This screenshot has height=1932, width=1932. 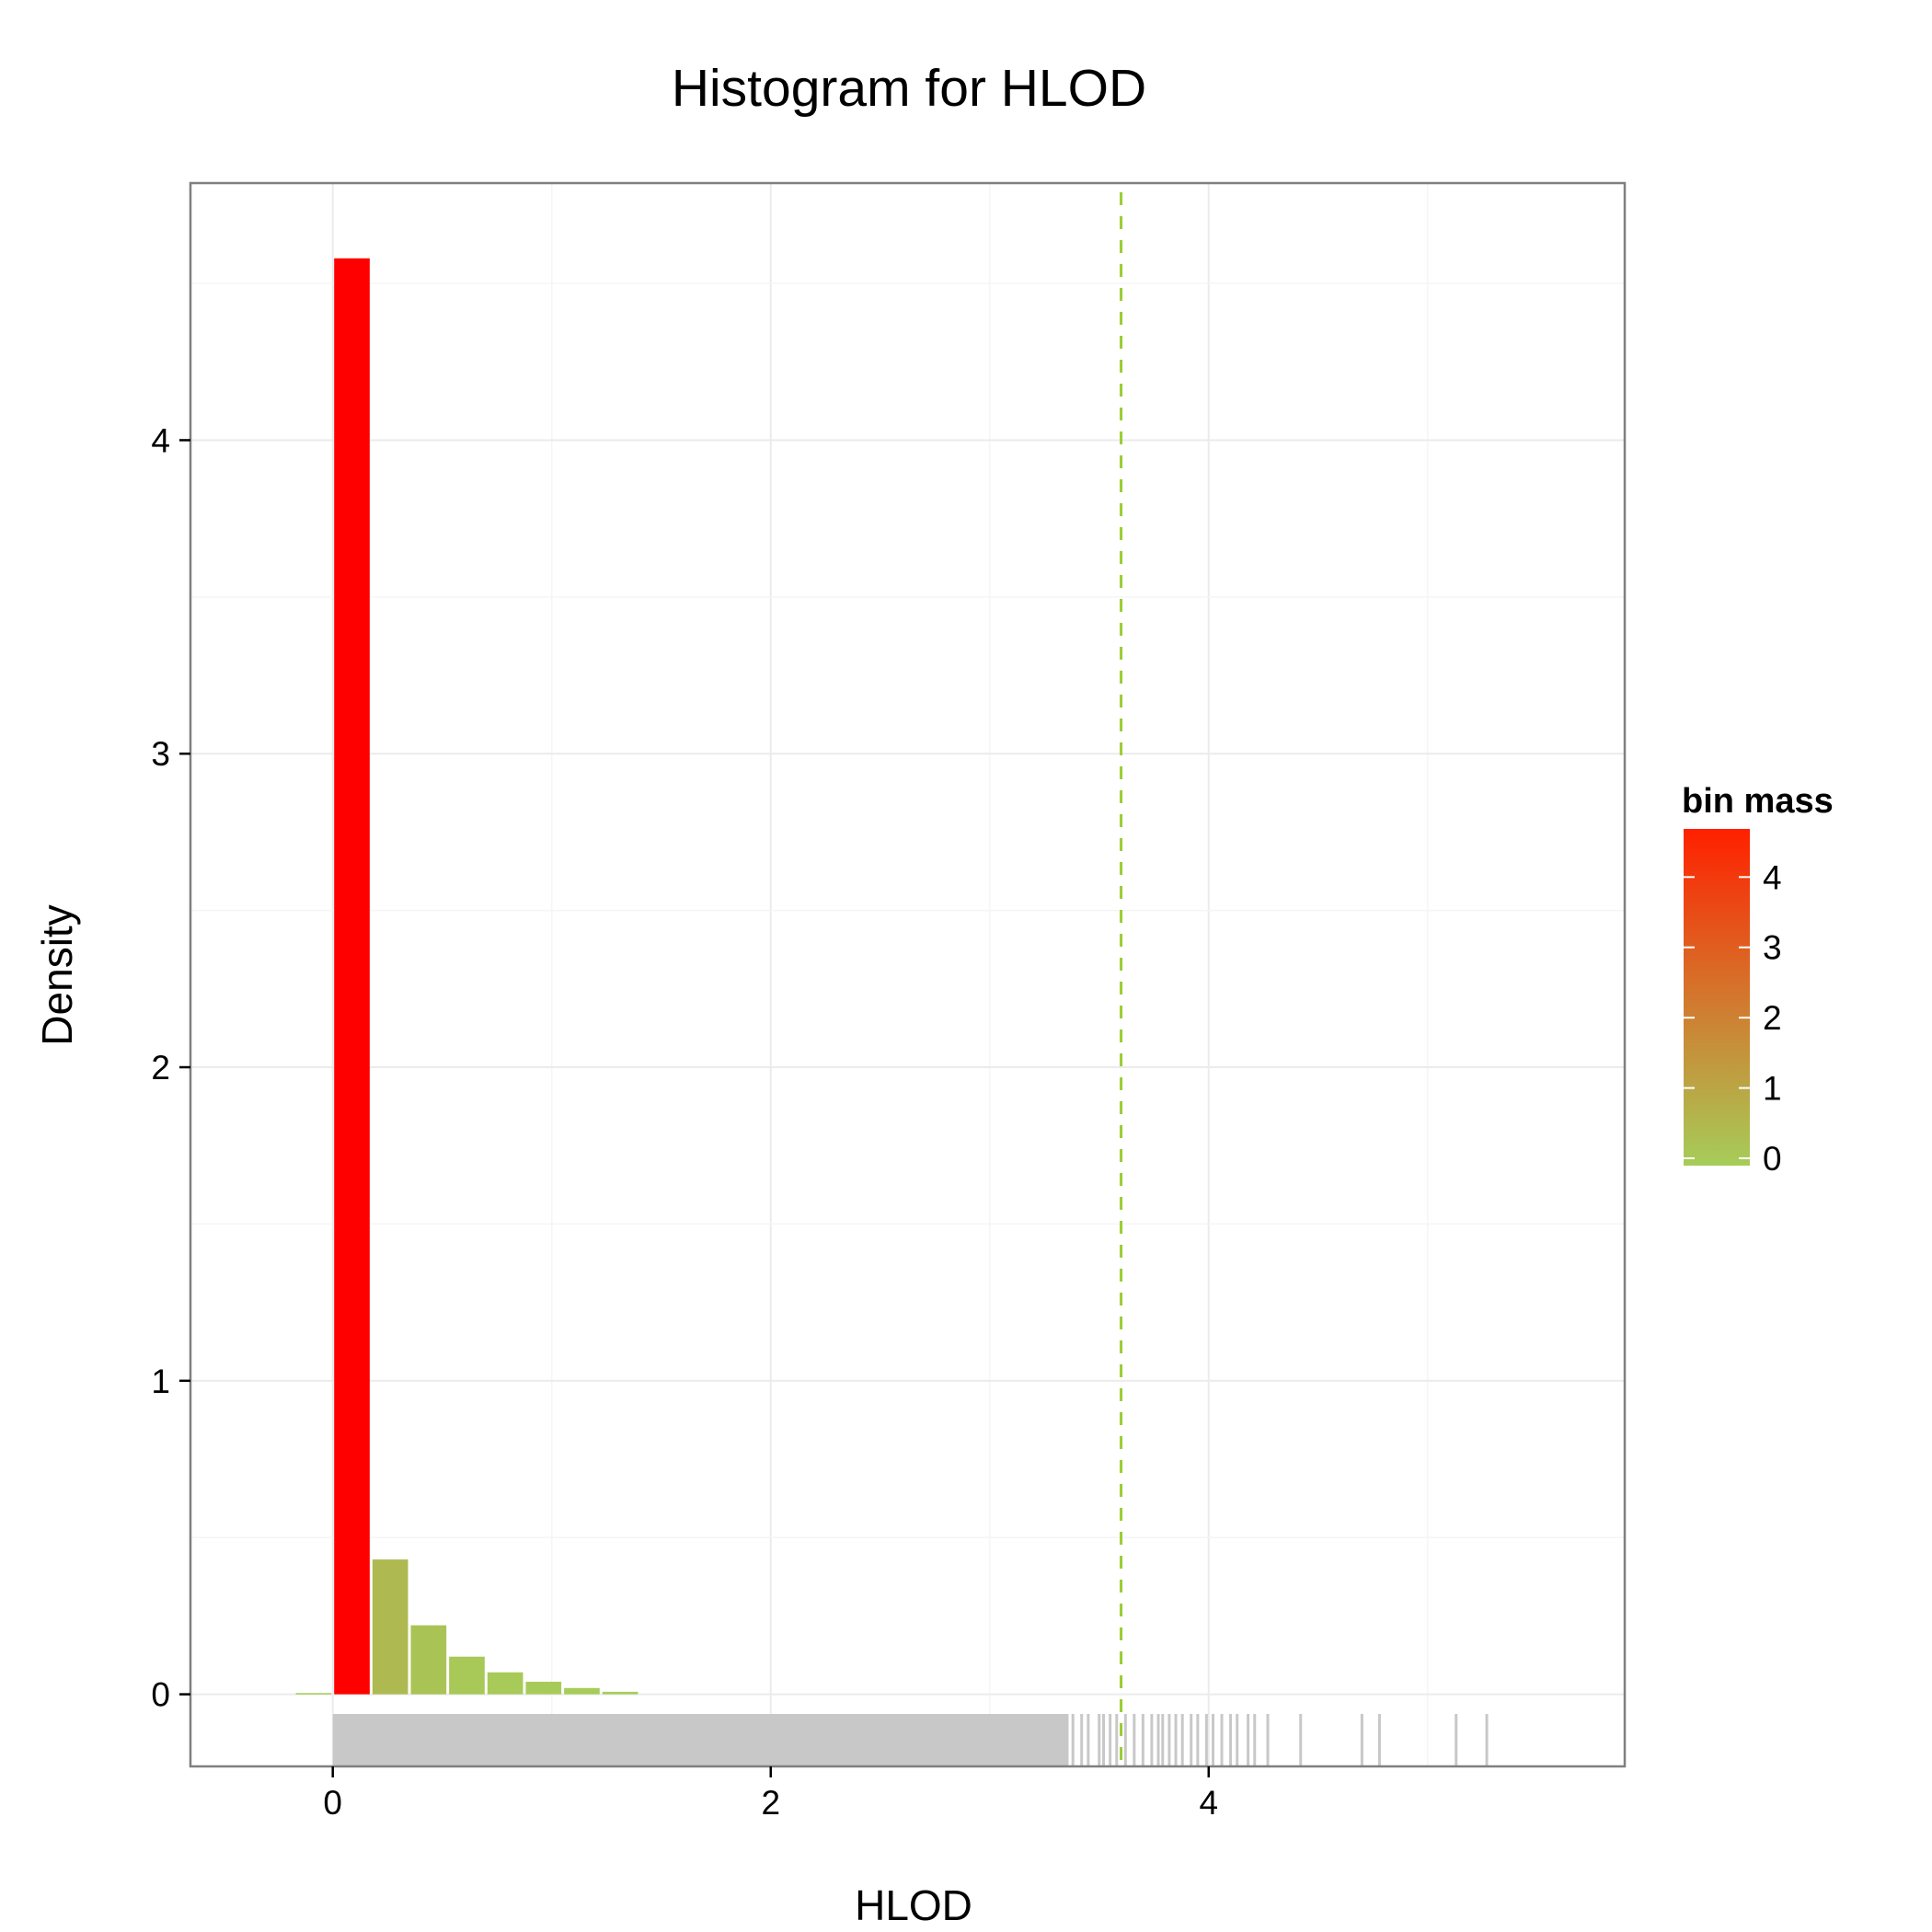 I want to click on x-tick-label: 2, so click(x=770, y=1803).